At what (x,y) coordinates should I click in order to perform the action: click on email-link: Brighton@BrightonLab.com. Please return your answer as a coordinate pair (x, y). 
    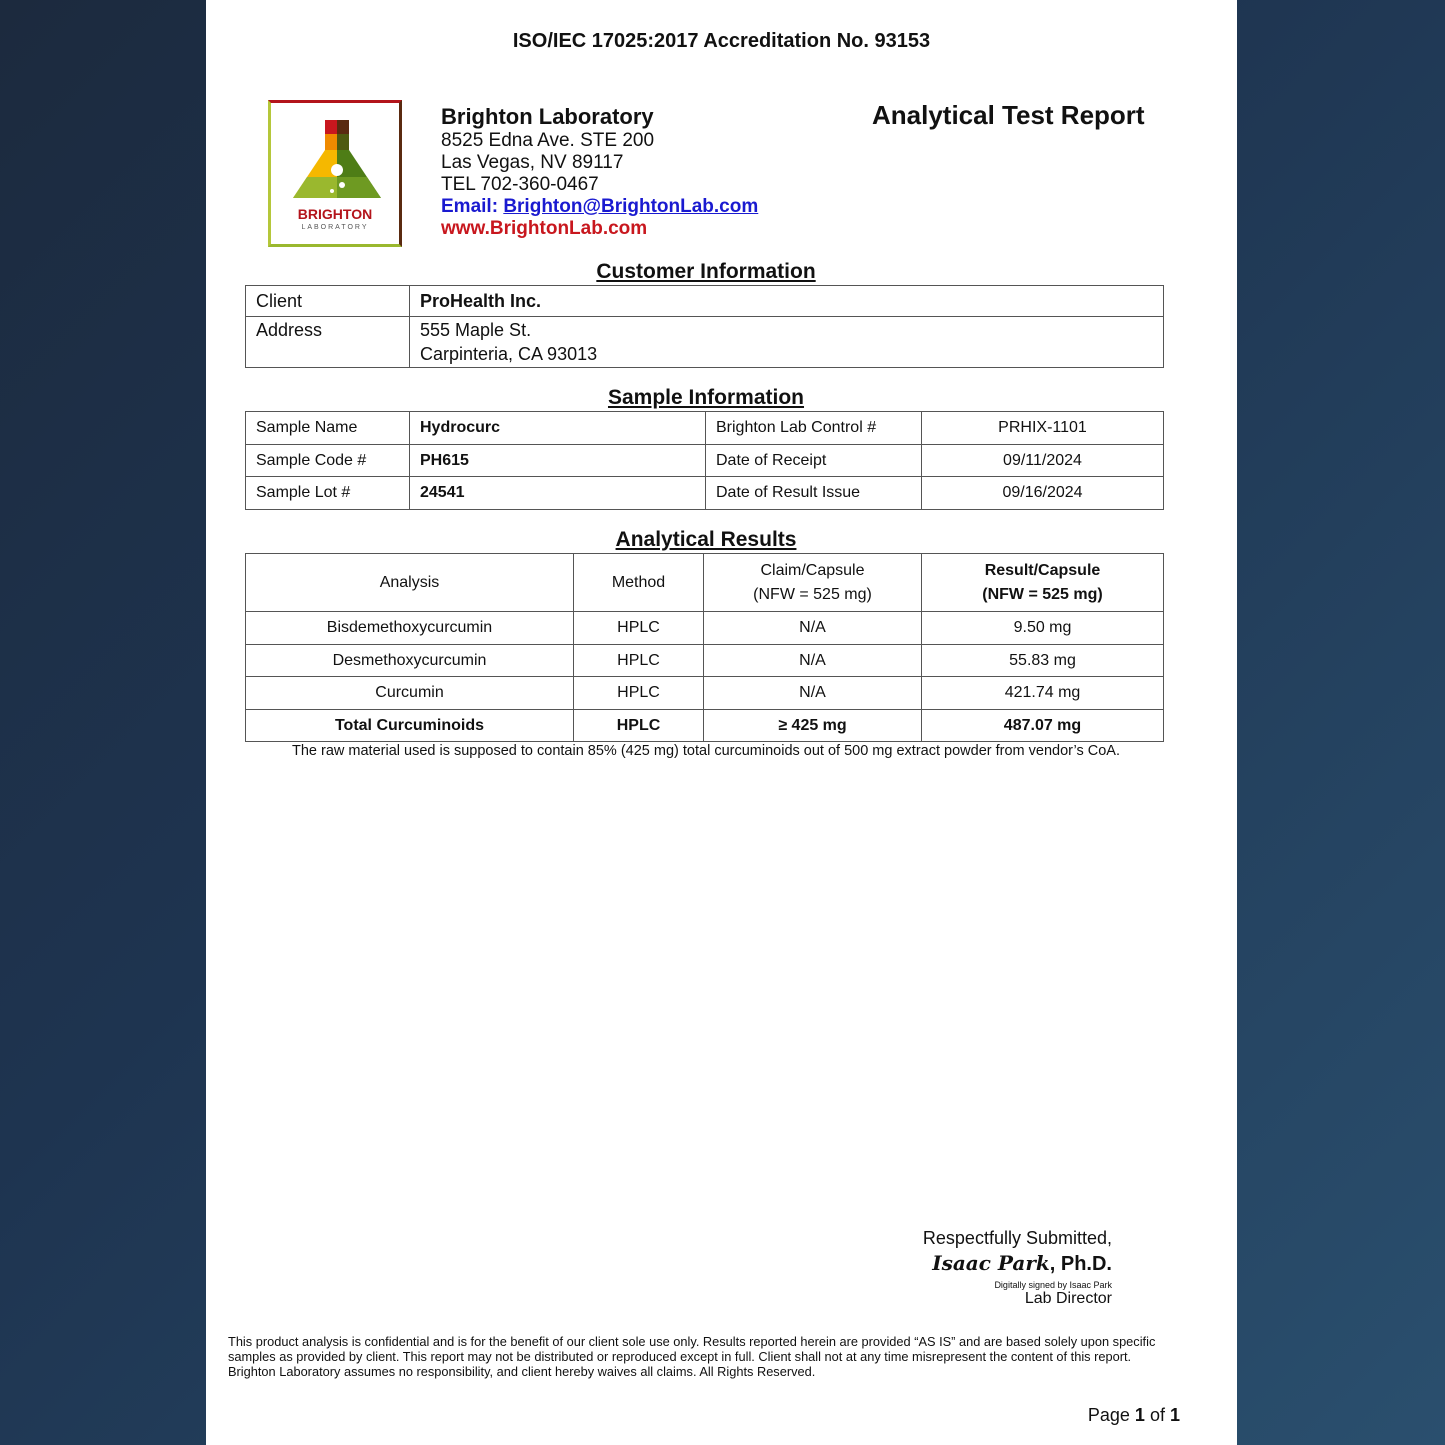
    Looking at the image, I should click on (631, 206).